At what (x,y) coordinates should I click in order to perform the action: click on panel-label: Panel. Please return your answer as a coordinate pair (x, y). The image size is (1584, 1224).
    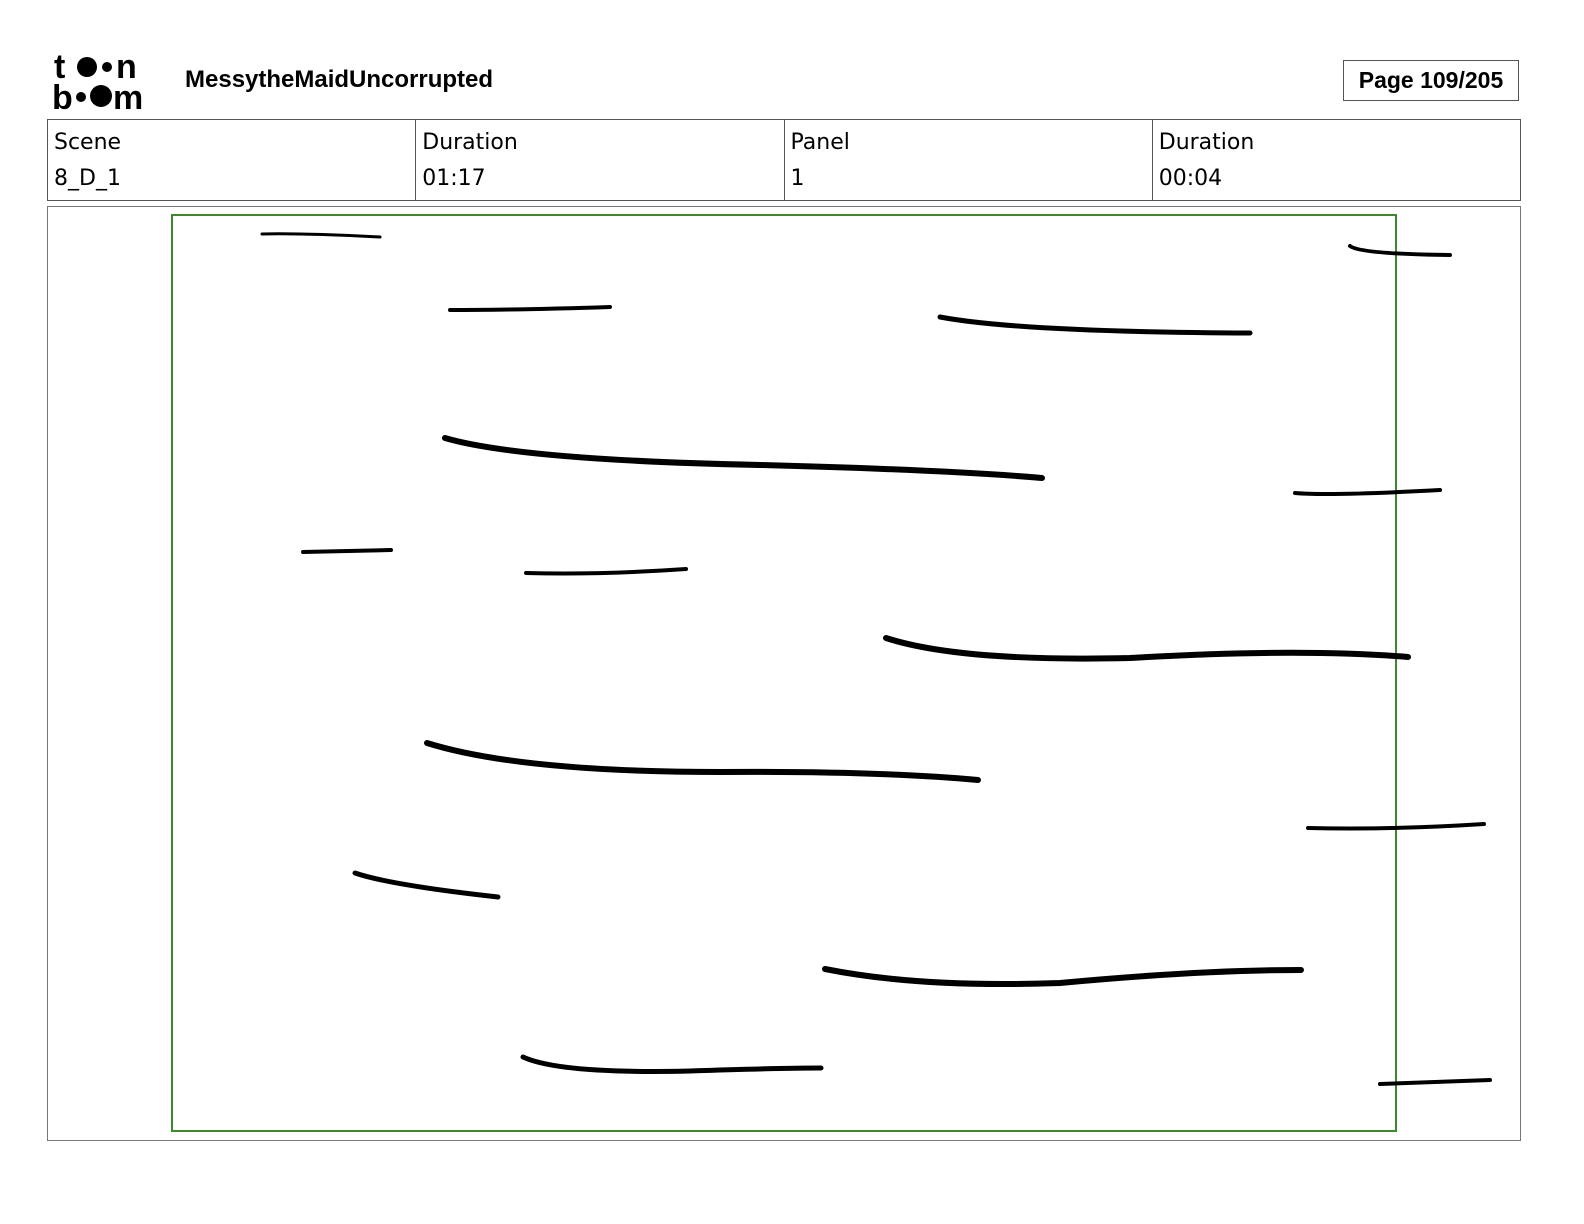
    Looking at the image, I should click on (820, 142).